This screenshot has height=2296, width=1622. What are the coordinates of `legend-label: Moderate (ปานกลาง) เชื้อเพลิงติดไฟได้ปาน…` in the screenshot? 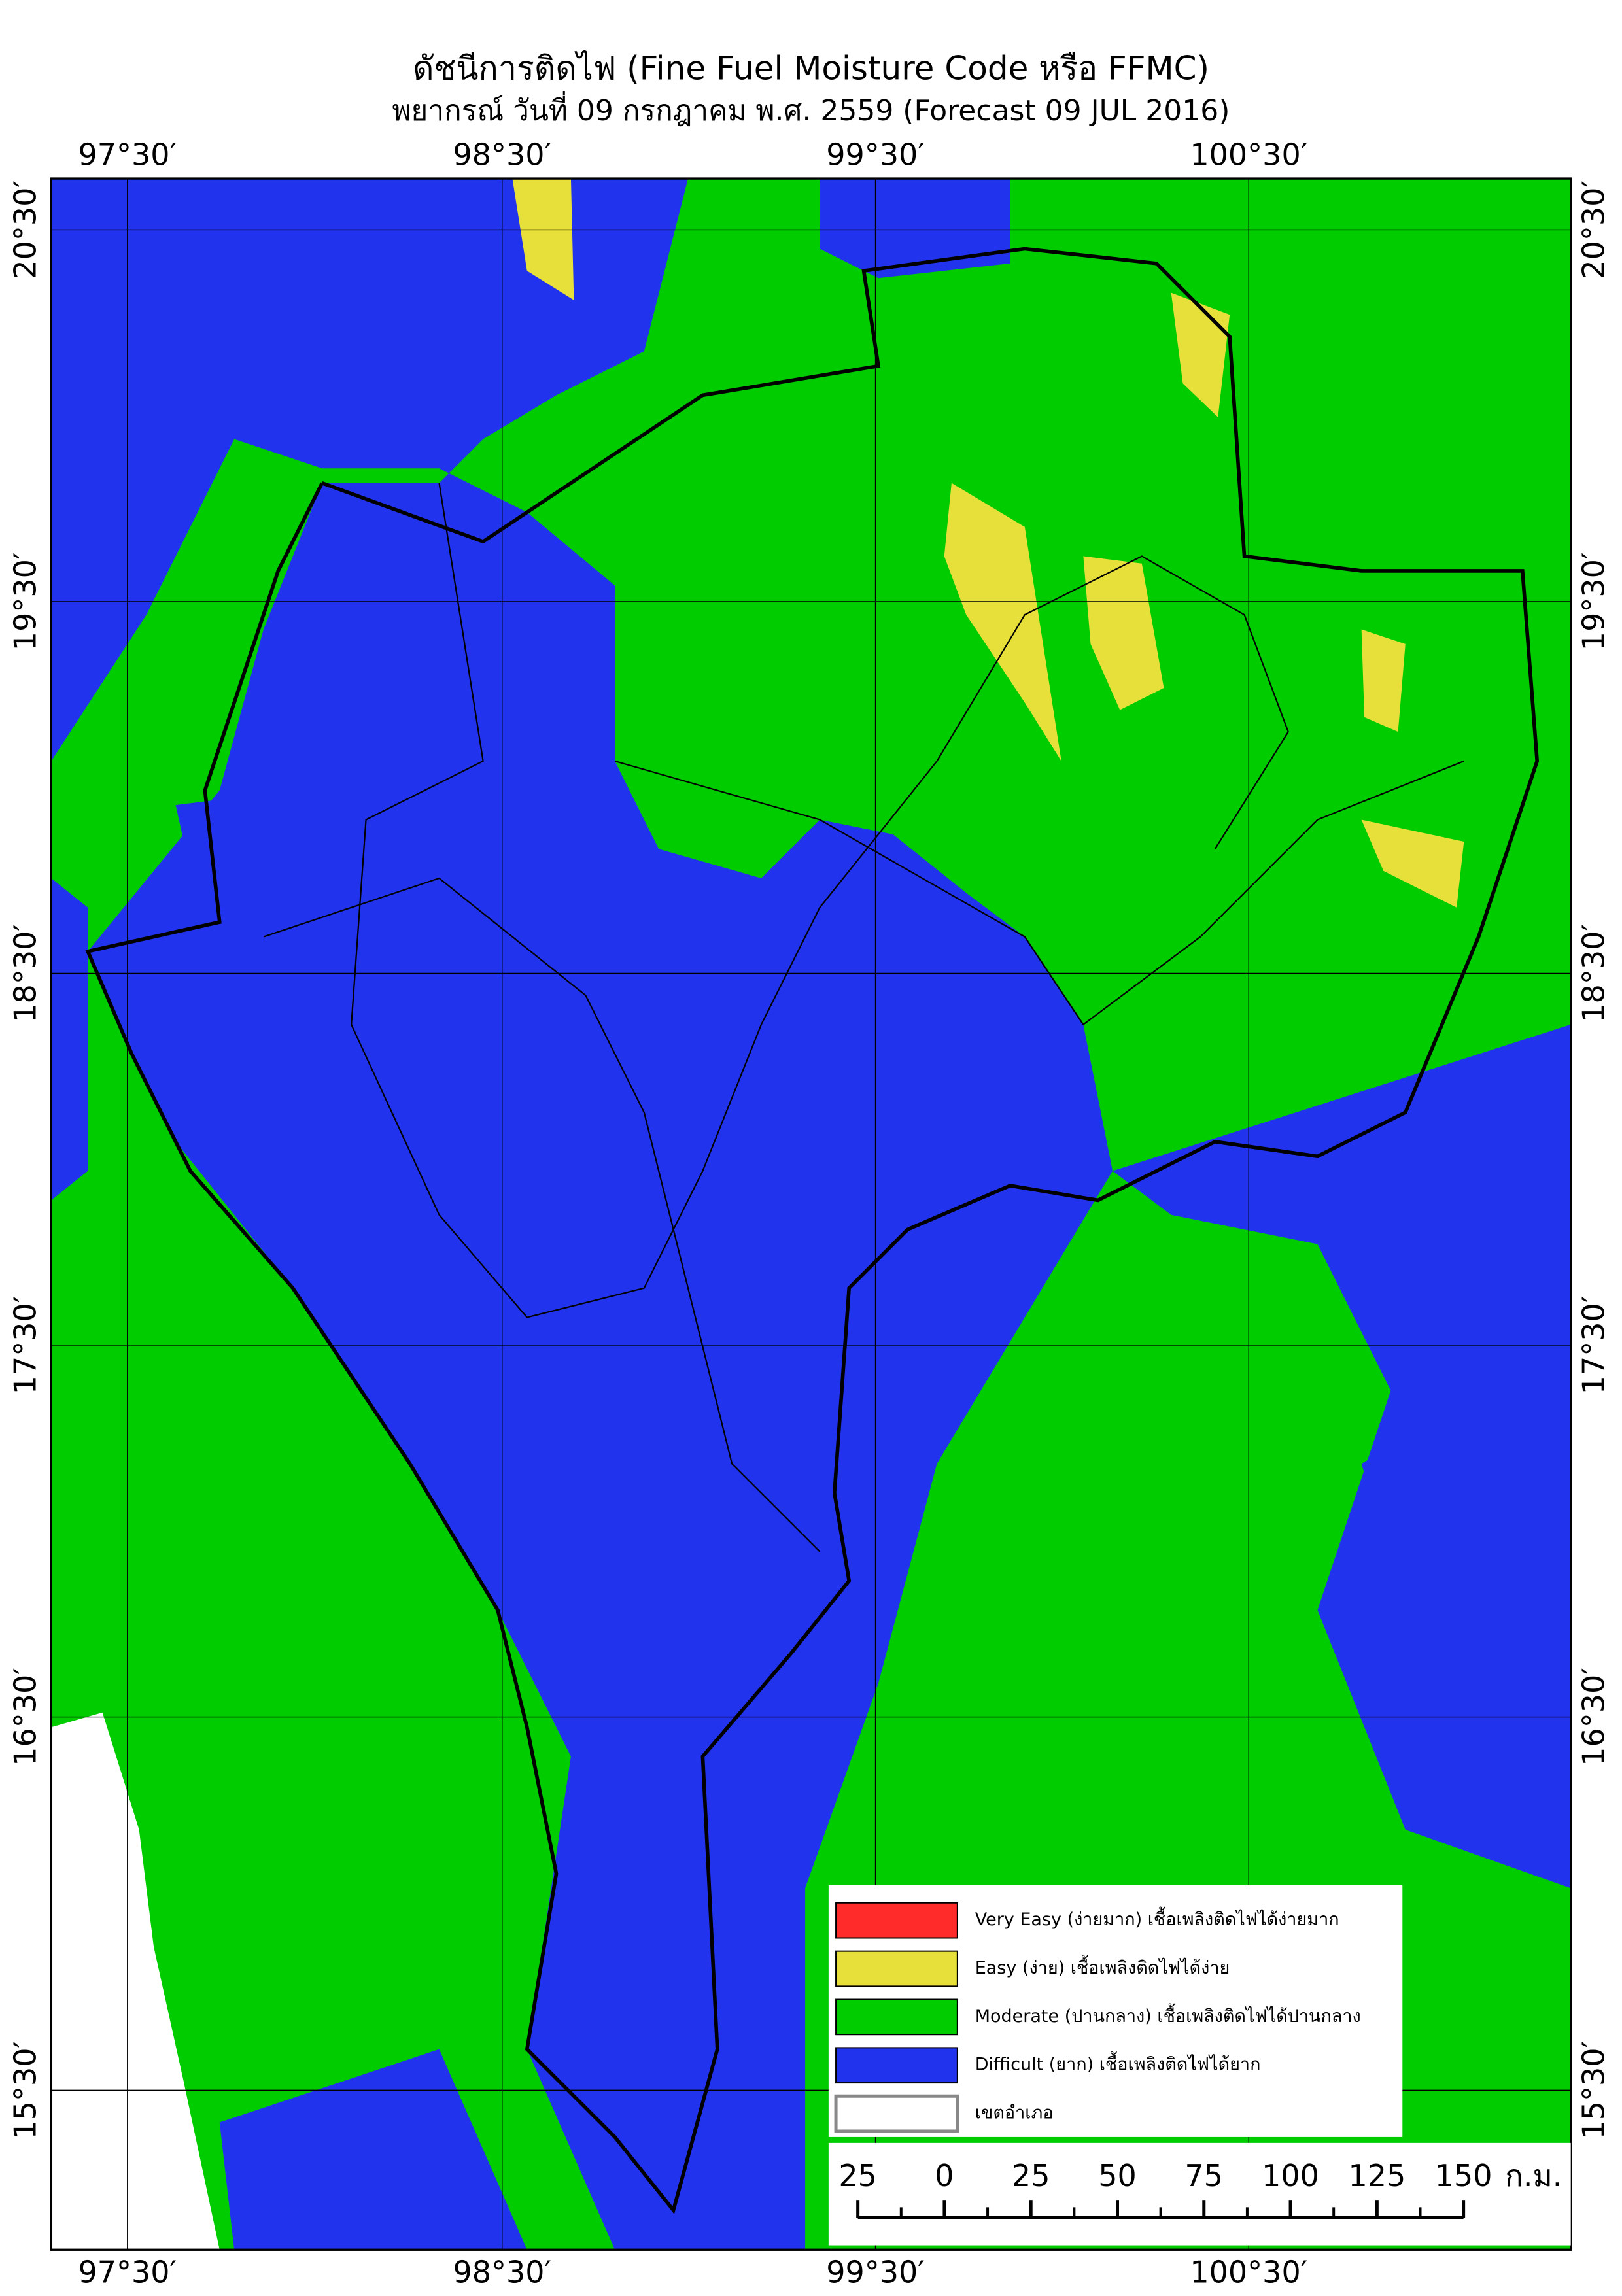 It's located at (1168, 2015).